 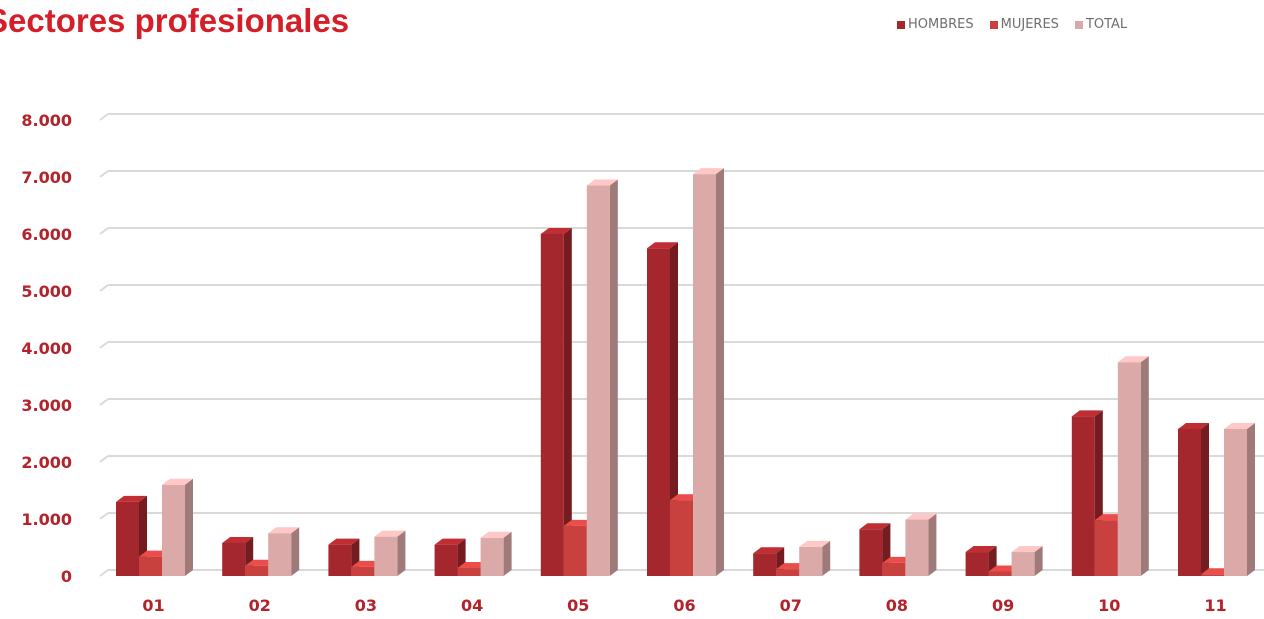 I want to click on legend-swatch-hombres, so click(x=901, y=24).